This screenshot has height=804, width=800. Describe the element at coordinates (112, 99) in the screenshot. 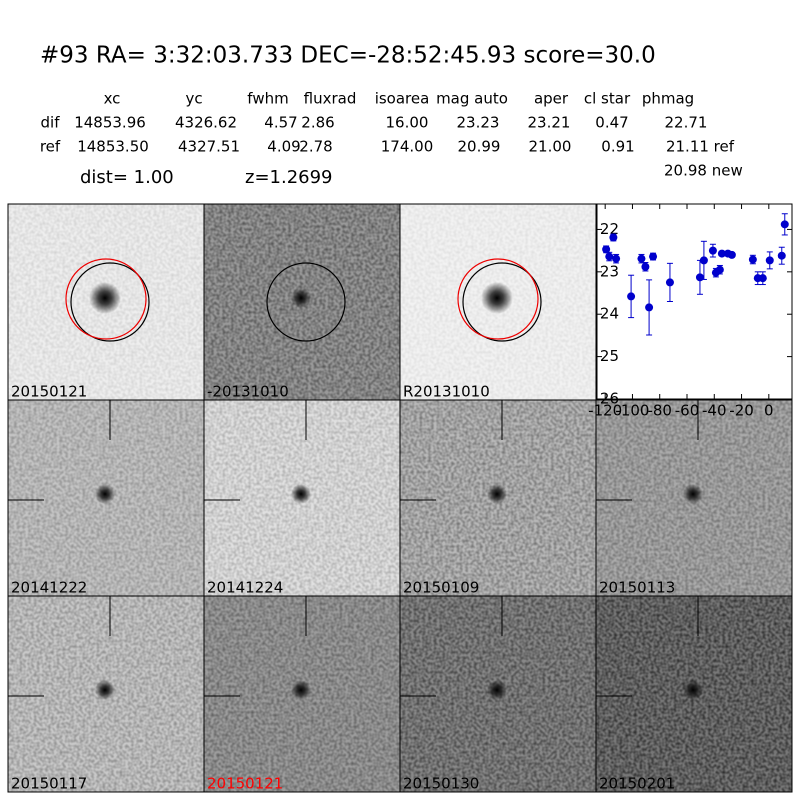

I see `column-header: xc` at that location.